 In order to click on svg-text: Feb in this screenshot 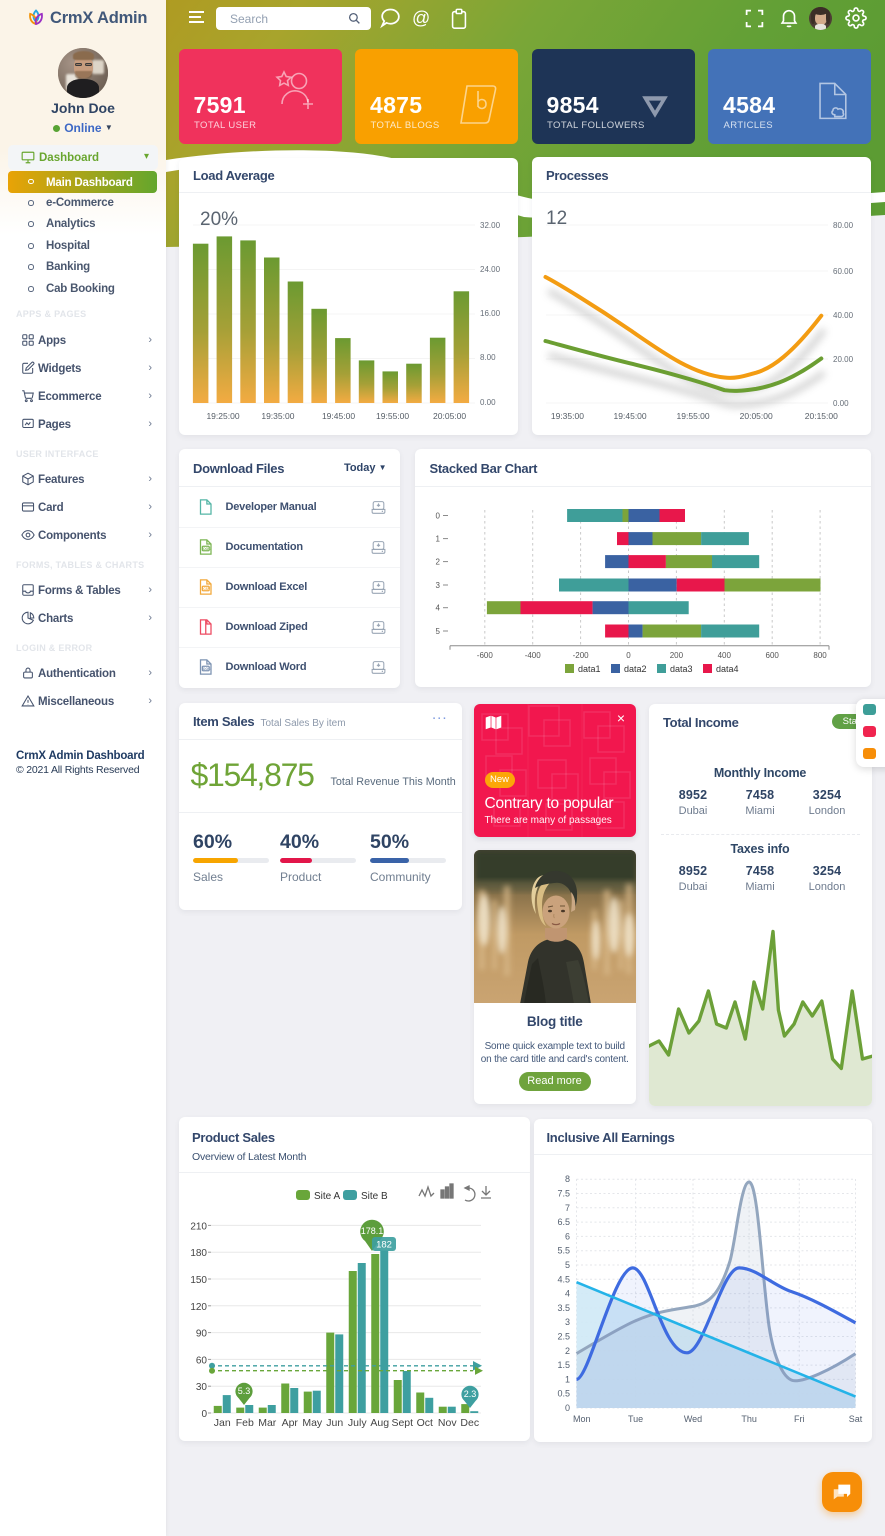, I will do `click(245, 1423)`.